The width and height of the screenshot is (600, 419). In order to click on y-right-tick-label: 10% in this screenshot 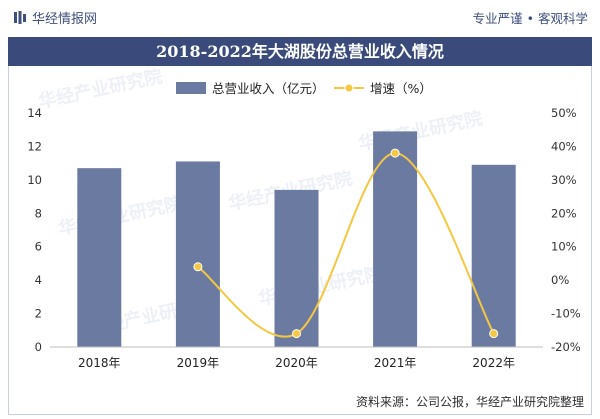, I will do `click(564, 247)`.